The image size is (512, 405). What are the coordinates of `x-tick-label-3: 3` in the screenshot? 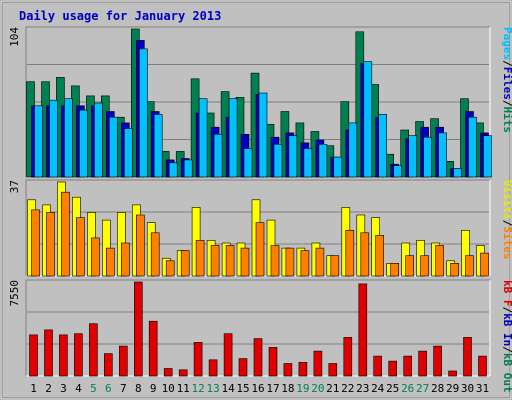 It's located at (63, 388).